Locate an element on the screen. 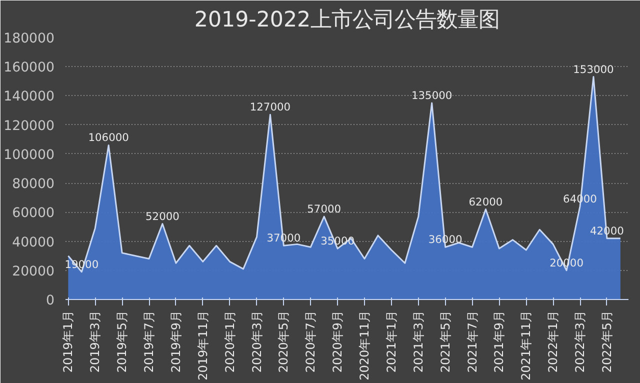 The height and width of the screenshot is (383, 640). x-tick-label: 2020年5月 is located at coordinates (283, 341).